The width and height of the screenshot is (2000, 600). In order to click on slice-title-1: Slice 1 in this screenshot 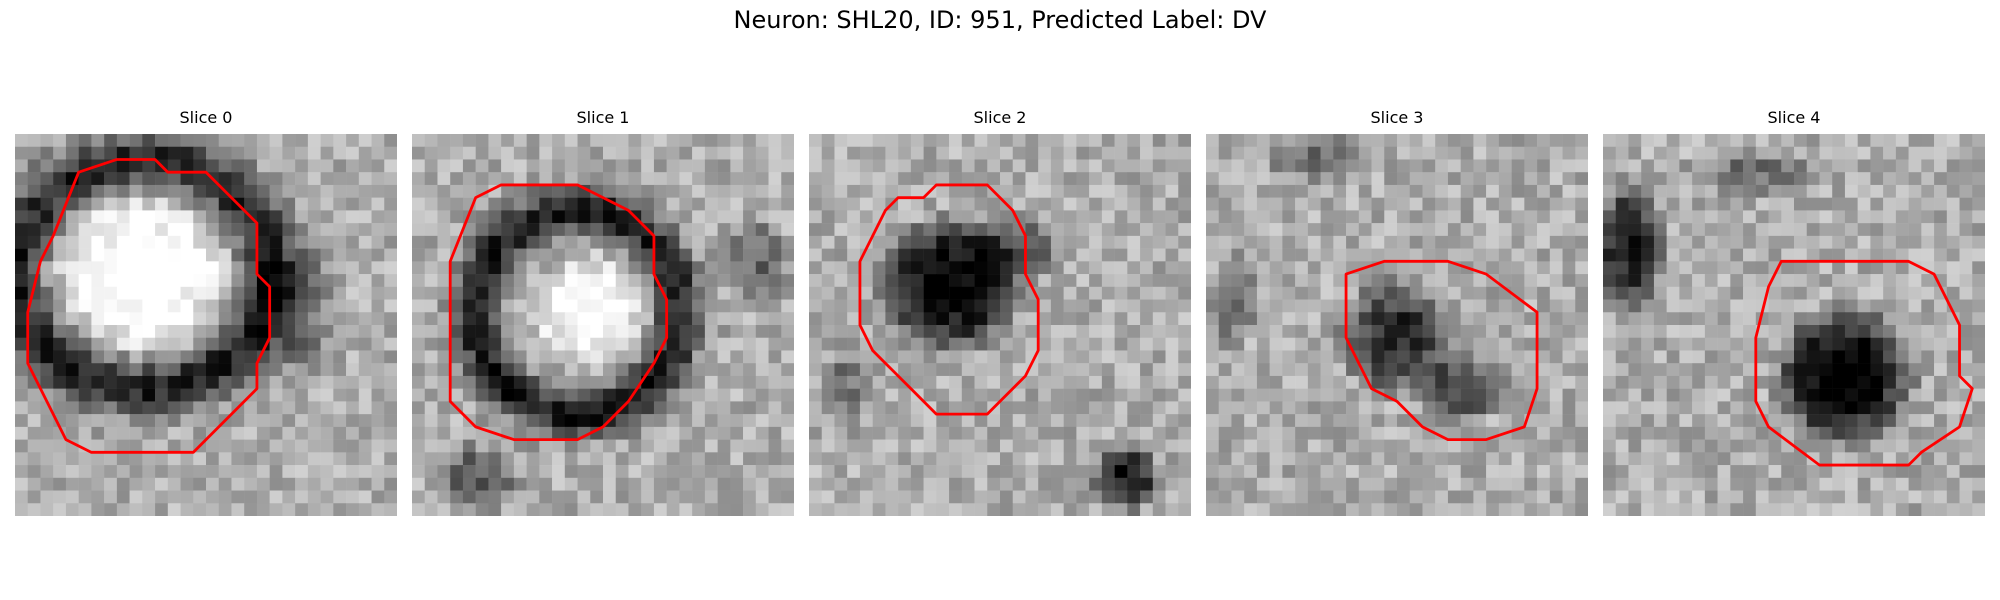, I will do `click(603, 117)`.